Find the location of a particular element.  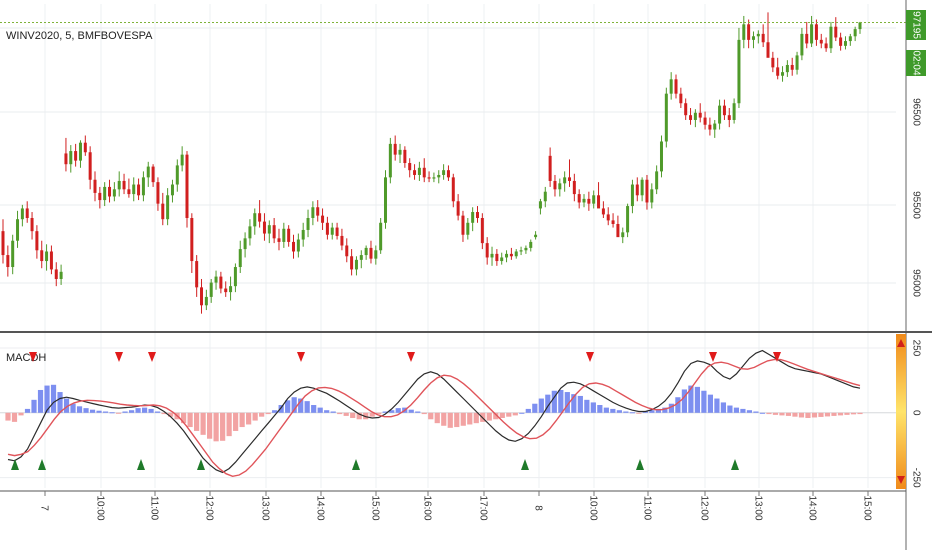

time-tick-label: 12:00 is located at coordinates (209, 507).